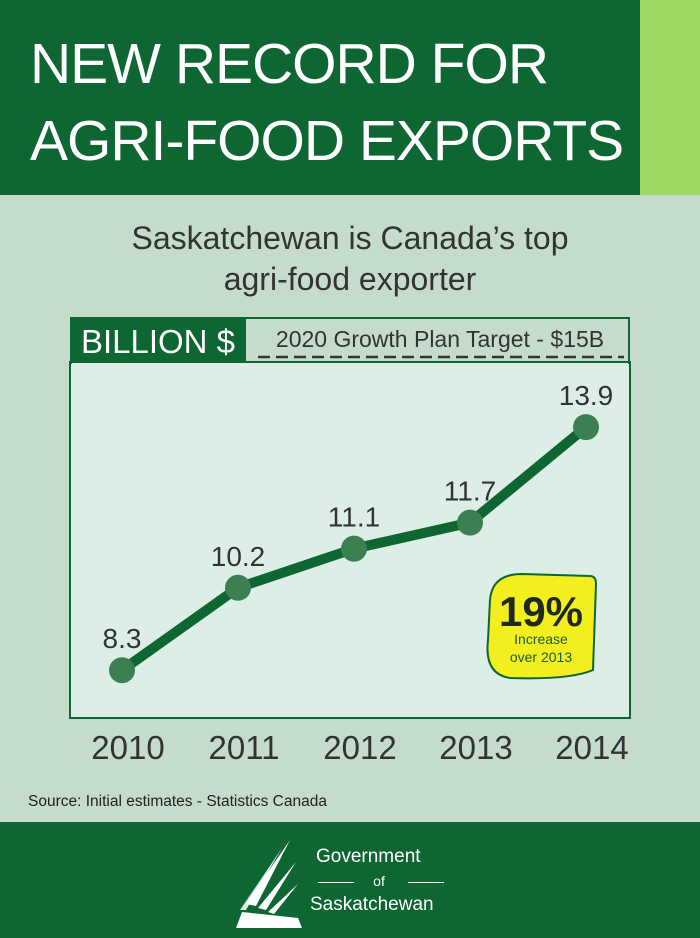 This screenshot has width=700, height=938. Describe the element at coordinates (359, 747) in the screenshot. I see `x-tick-label-2012: 2012` at that location.